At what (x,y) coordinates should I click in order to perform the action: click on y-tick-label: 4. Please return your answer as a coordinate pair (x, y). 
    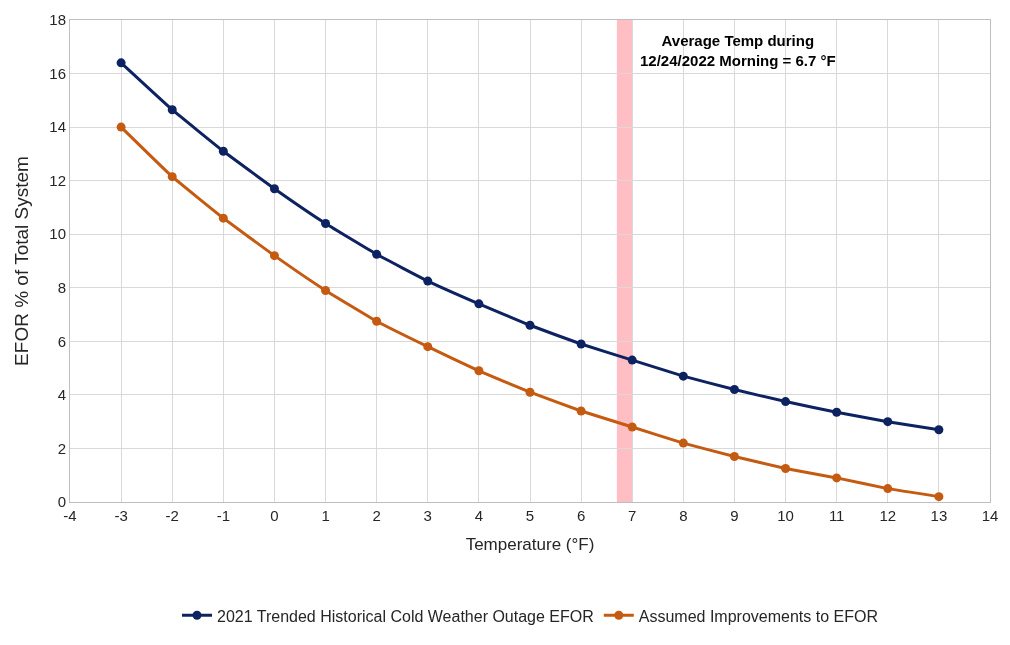
    Looking at the image, I should click on (61, 395).